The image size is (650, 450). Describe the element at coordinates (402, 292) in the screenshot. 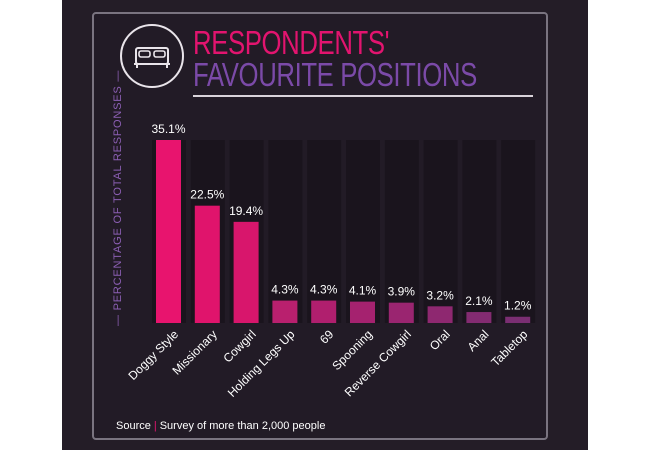

I see `value-label: 3.9%` at that location.